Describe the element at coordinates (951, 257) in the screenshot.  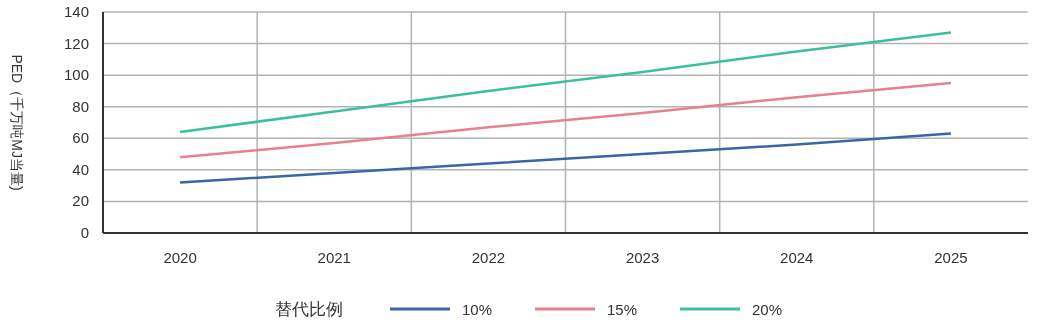
I see `x-tick-label: 2025` at that location.